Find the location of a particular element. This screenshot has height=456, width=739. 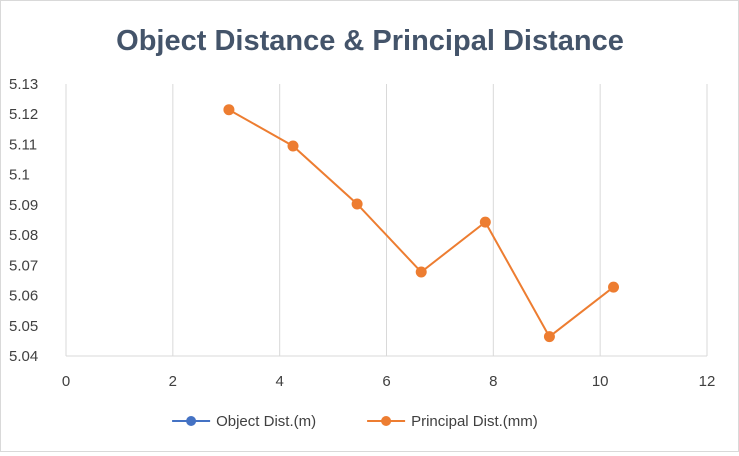

y-tick-label: 5.13 is located at coordinates (23, 84).